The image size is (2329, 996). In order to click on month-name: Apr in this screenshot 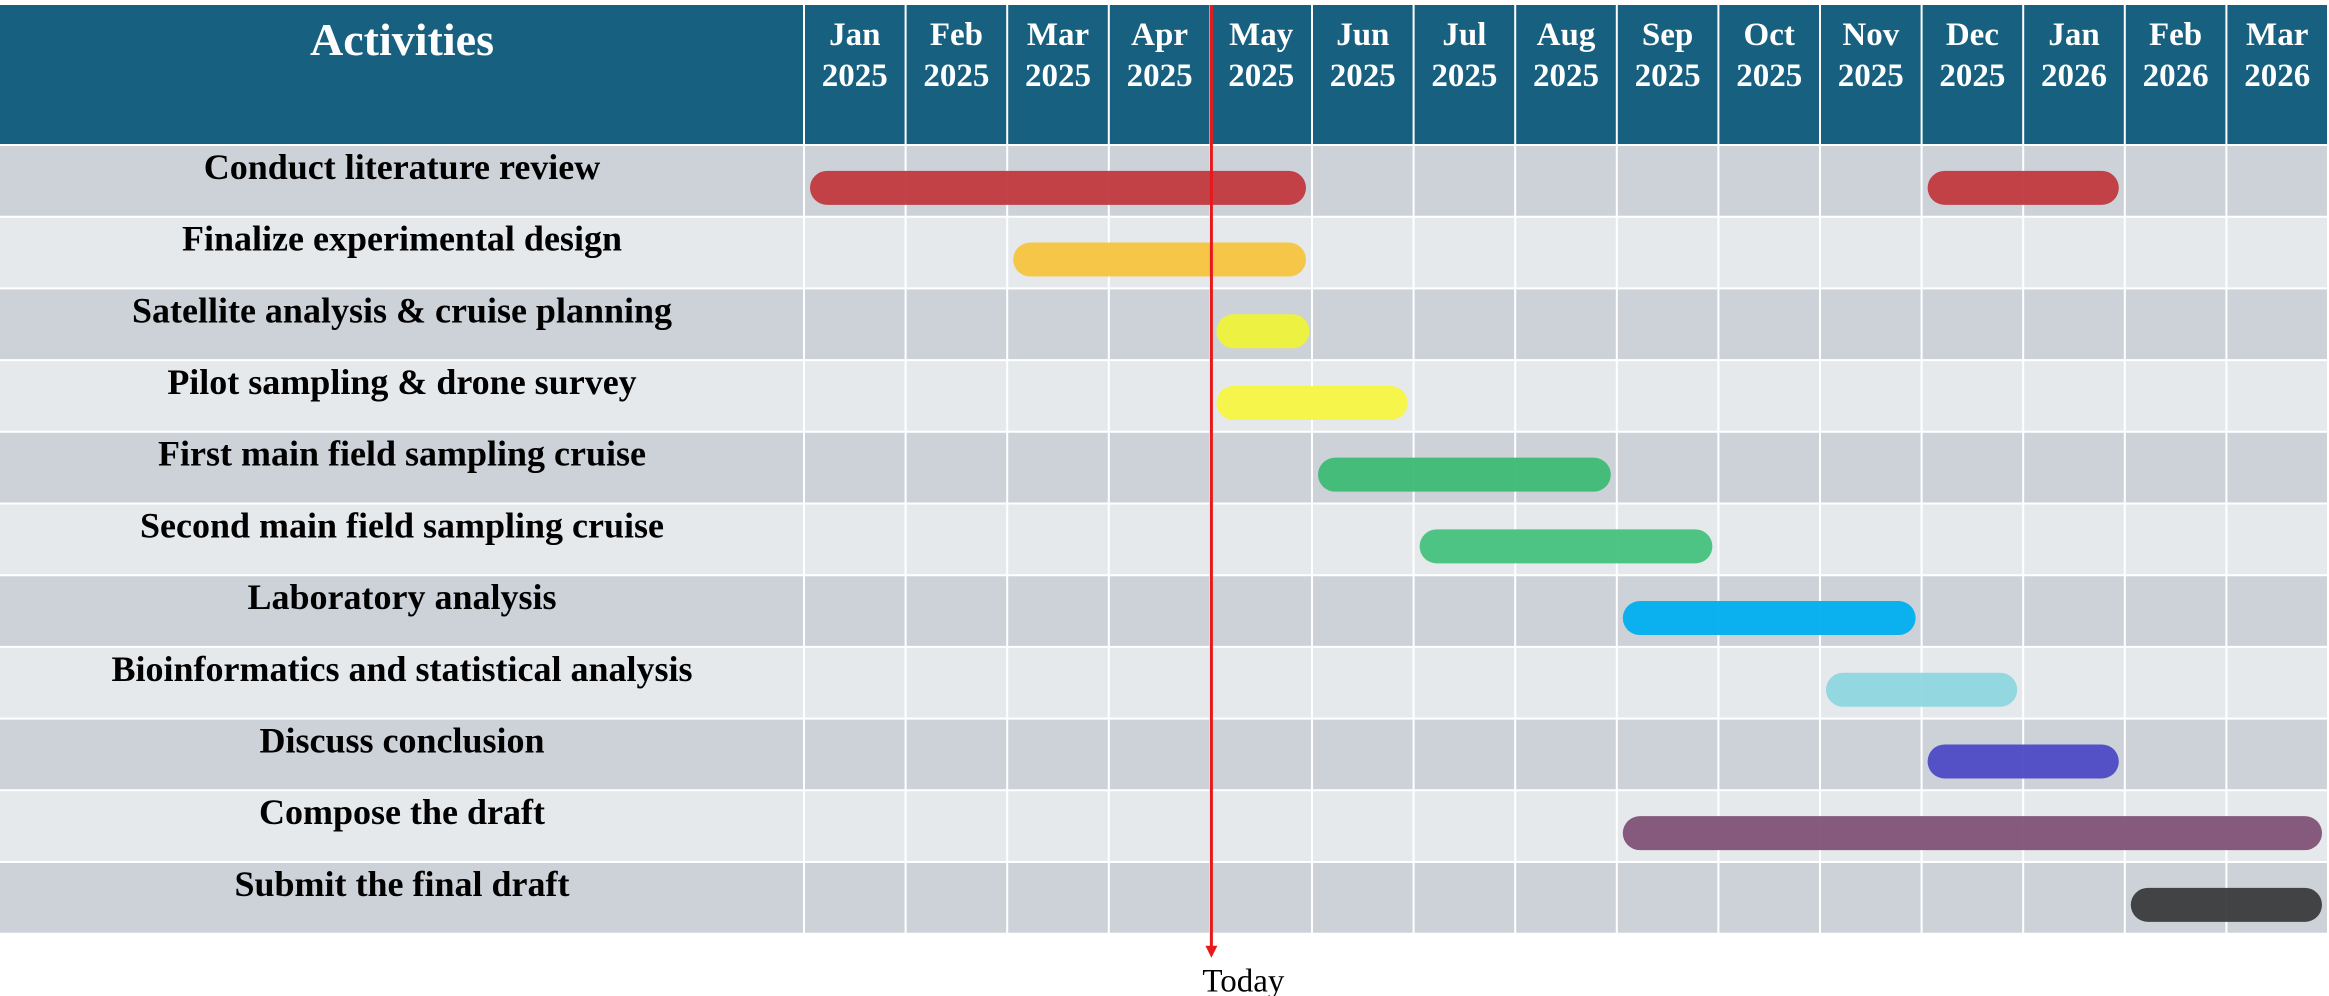, I will do `click(1159, 35)`.